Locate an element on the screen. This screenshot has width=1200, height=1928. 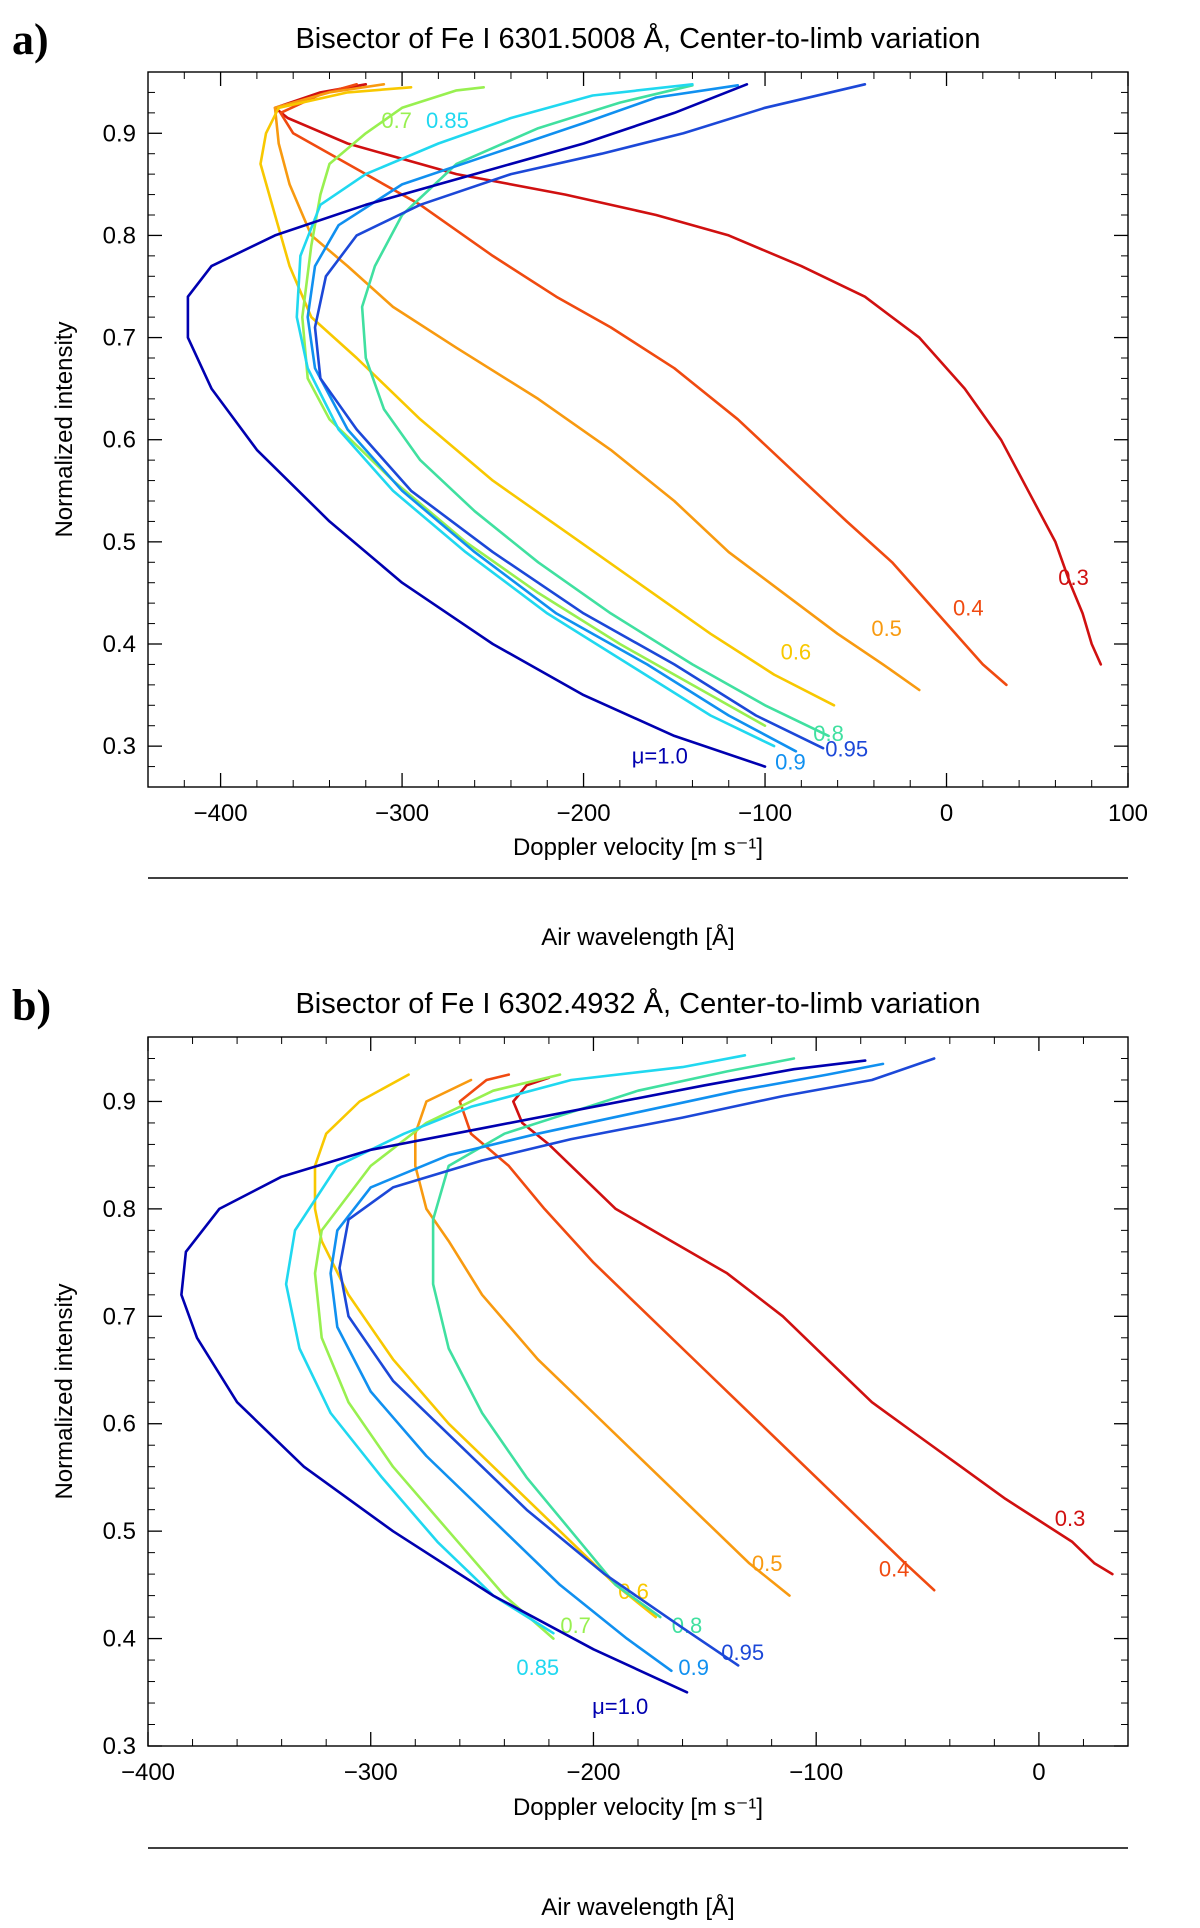
series-label: 0.7 is located at coordinates (396, 120).